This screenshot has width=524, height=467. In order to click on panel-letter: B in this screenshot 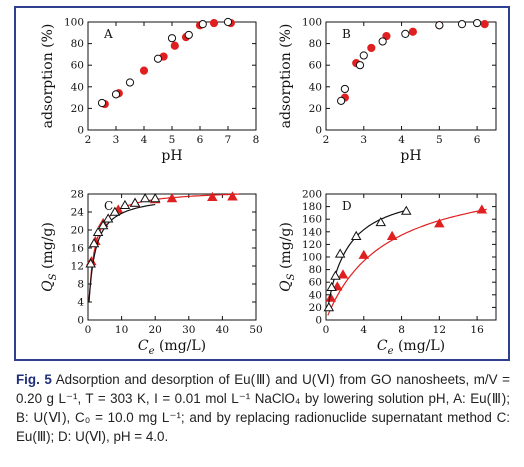, I will do `click(346, 34)`.